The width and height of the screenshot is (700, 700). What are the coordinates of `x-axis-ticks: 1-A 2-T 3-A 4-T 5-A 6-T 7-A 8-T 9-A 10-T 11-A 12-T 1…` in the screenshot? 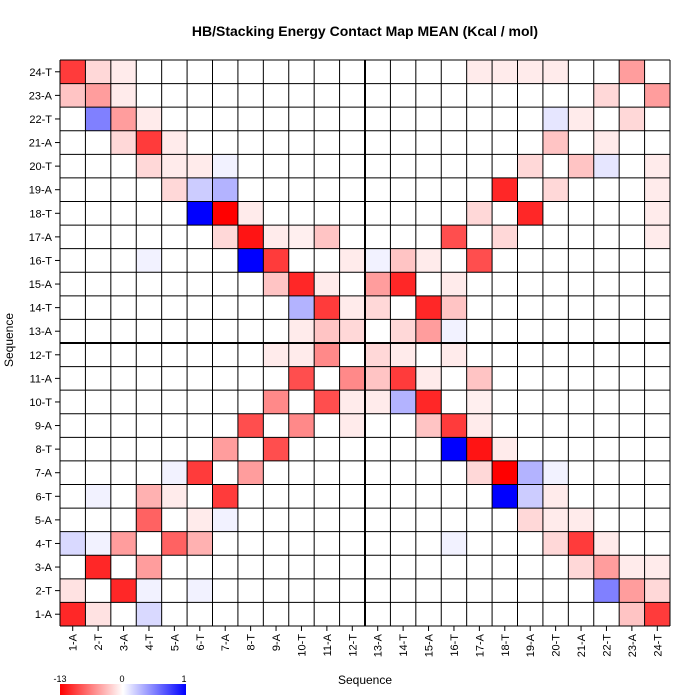 It's located at (366, 641).